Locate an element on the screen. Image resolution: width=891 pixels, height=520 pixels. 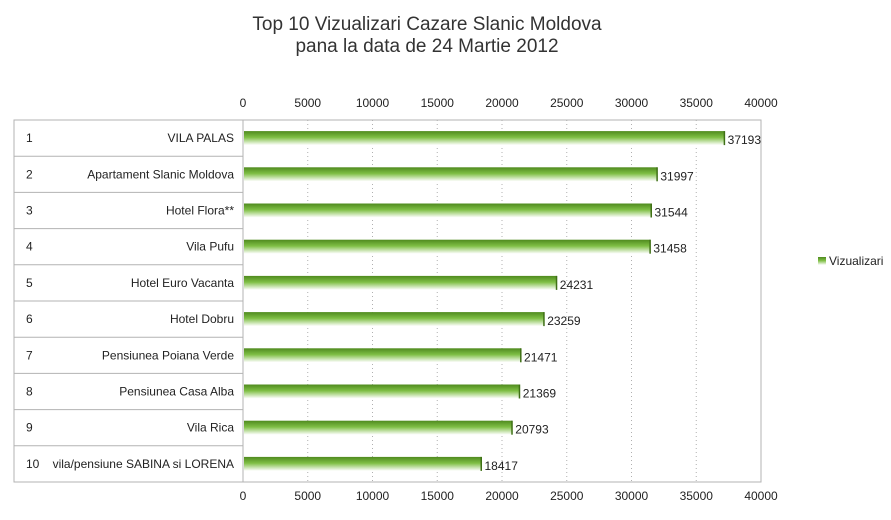
rank-label: 9 is located at coordinates (29, 428).